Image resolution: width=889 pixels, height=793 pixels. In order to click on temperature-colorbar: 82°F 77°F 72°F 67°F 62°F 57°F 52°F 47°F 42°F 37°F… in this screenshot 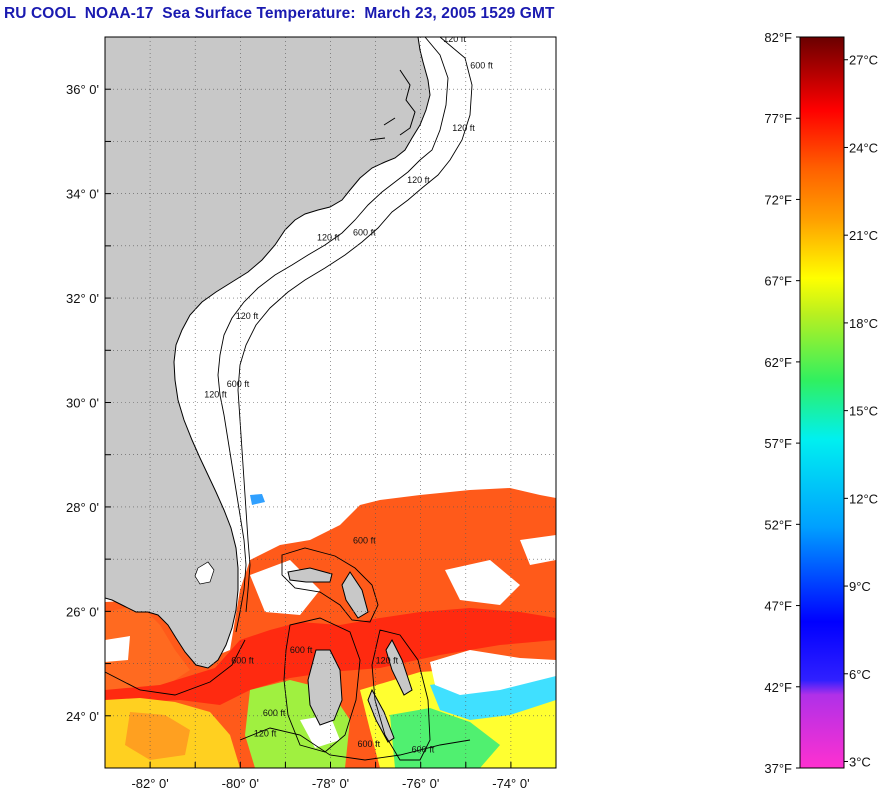, I will do `click(821, 403)`.